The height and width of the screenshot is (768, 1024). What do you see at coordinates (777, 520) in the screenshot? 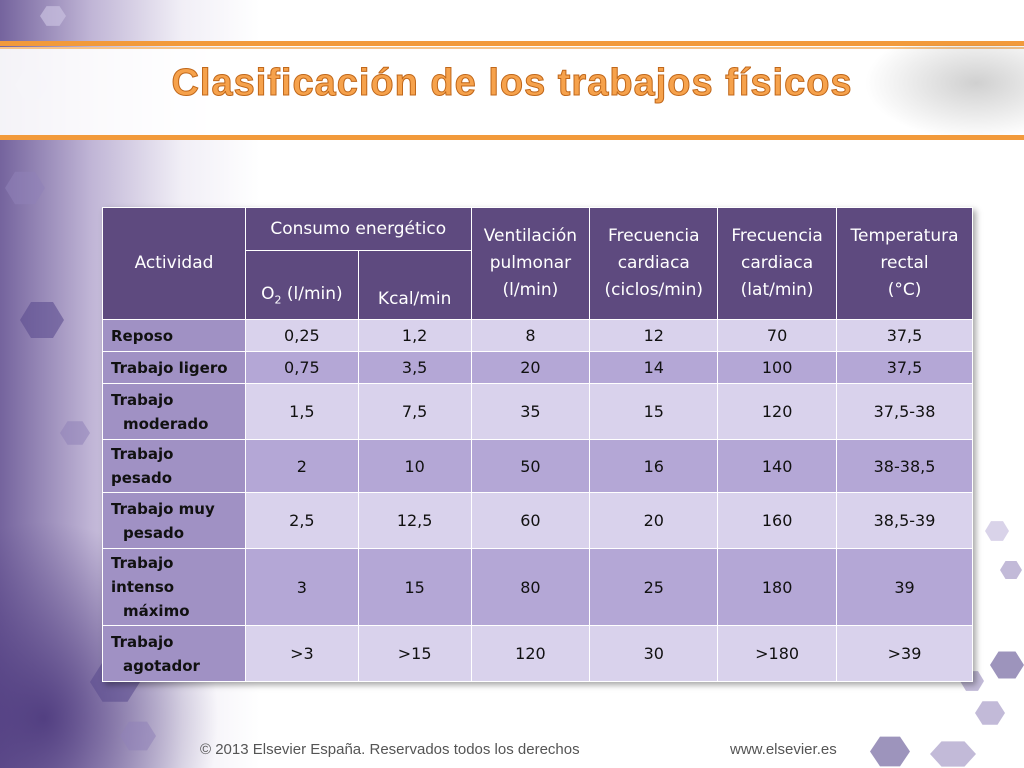
I see `cell-heart-rate-beats: 160` at bounding box center [777, 520].